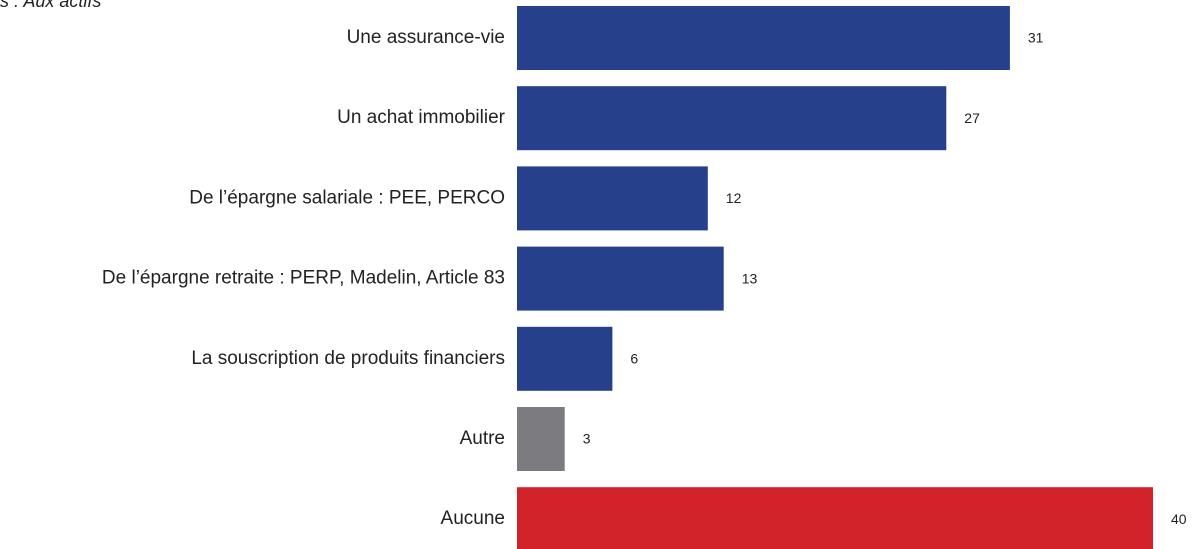 The height and width of the screenshot is (549, 1196). I want to click on value-label: 13, so click(750, 278).